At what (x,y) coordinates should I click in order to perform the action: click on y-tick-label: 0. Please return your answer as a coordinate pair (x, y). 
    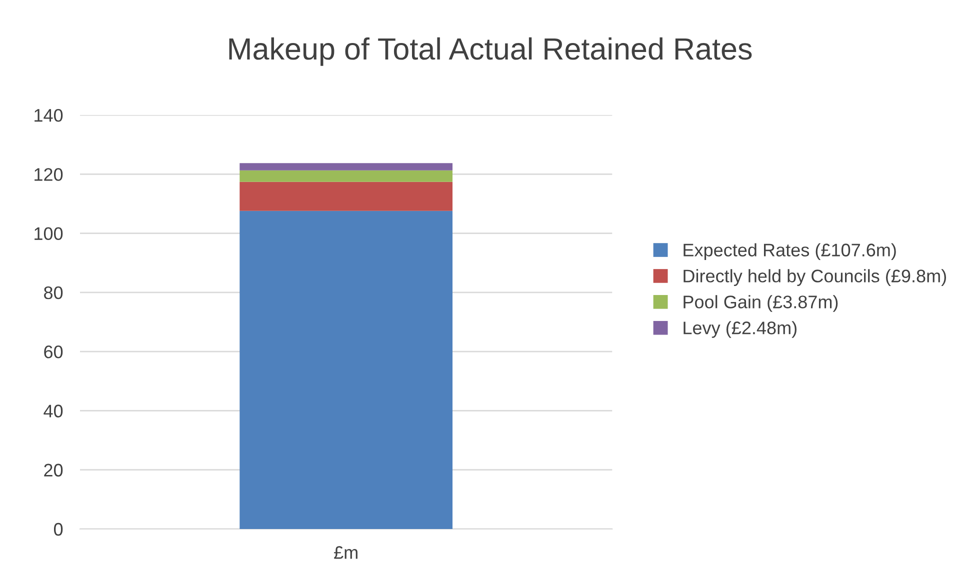
    Looking at the image, I should click on (58, 529).